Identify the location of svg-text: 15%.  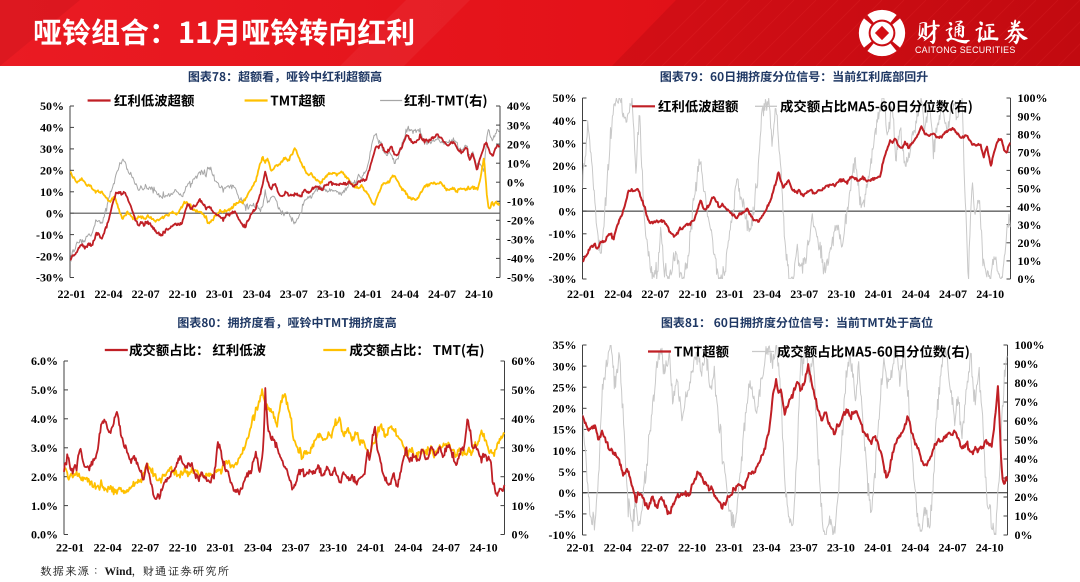
(565, 430).